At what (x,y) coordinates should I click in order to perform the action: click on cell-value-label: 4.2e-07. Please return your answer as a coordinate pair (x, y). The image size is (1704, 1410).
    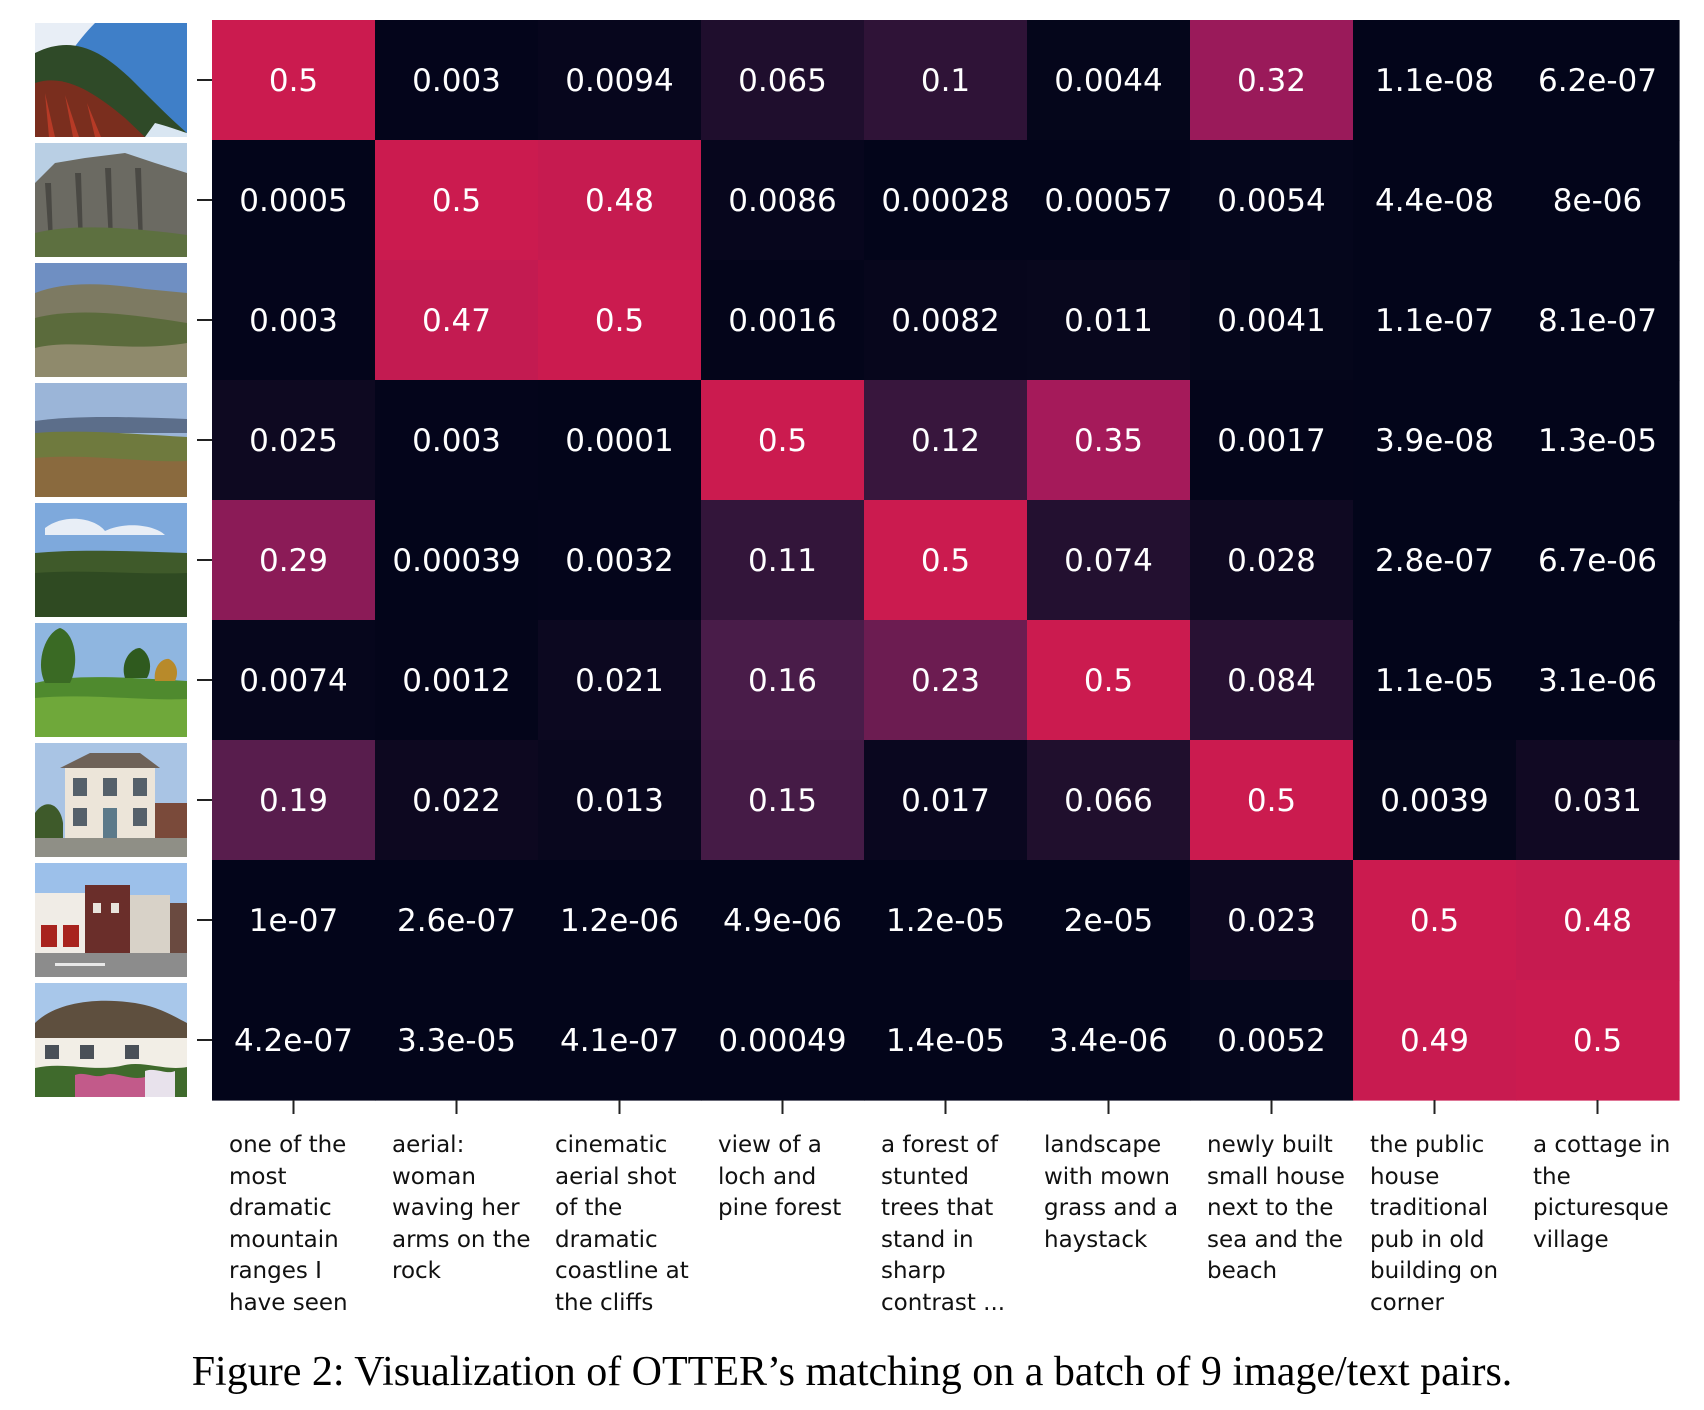
    Looking at the image, I should click on (293, 1041).